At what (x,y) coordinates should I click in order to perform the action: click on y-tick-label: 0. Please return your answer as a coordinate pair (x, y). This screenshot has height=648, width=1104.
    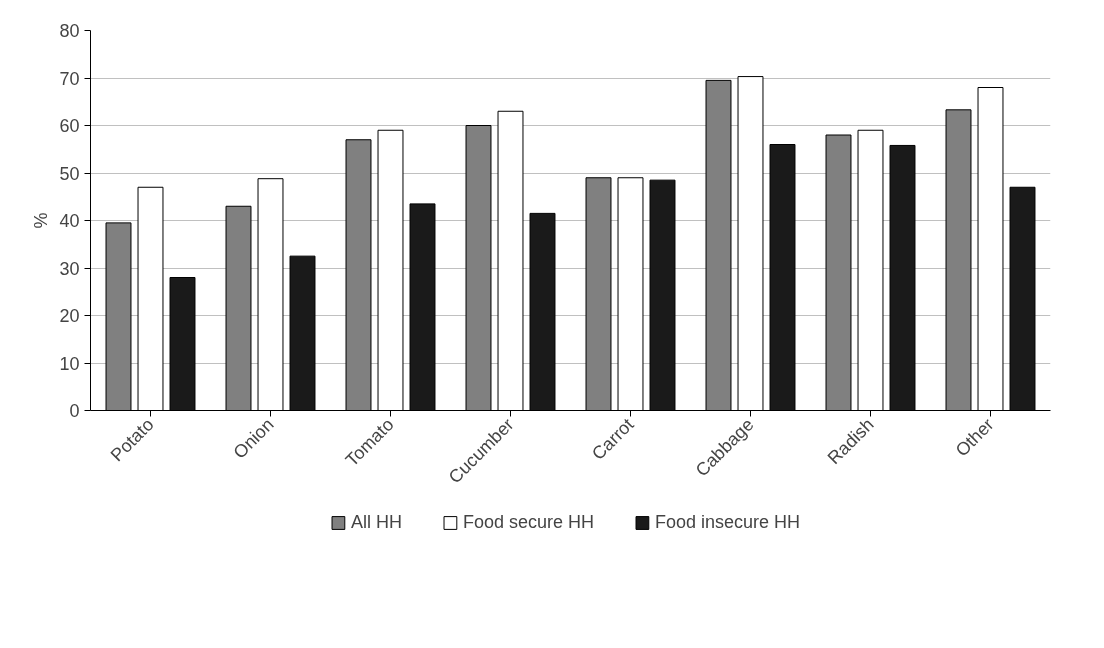
    Looking at the image, I should click on (74, 411).